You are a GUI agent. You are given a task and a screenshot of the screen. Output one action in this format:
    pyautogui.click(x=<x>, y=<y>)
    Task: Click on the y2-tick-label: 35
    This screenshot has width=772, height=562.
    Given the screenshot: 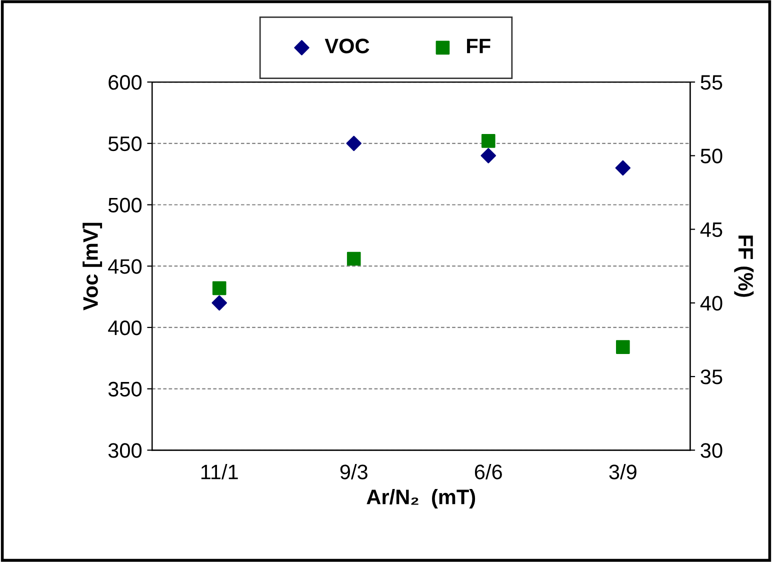 What is the action you would take?
    pyautogui.click(x=711, y=377)
    